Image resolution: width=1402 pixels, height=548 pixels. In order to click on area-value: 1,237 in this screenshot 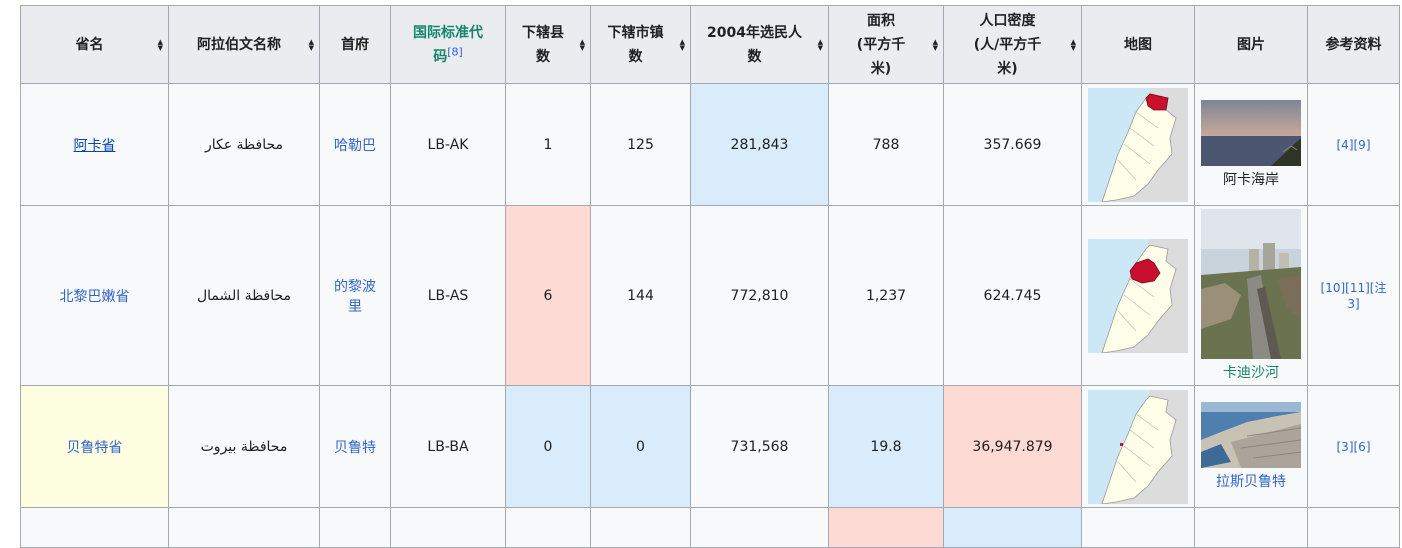, I will do `click(886, 295)`.